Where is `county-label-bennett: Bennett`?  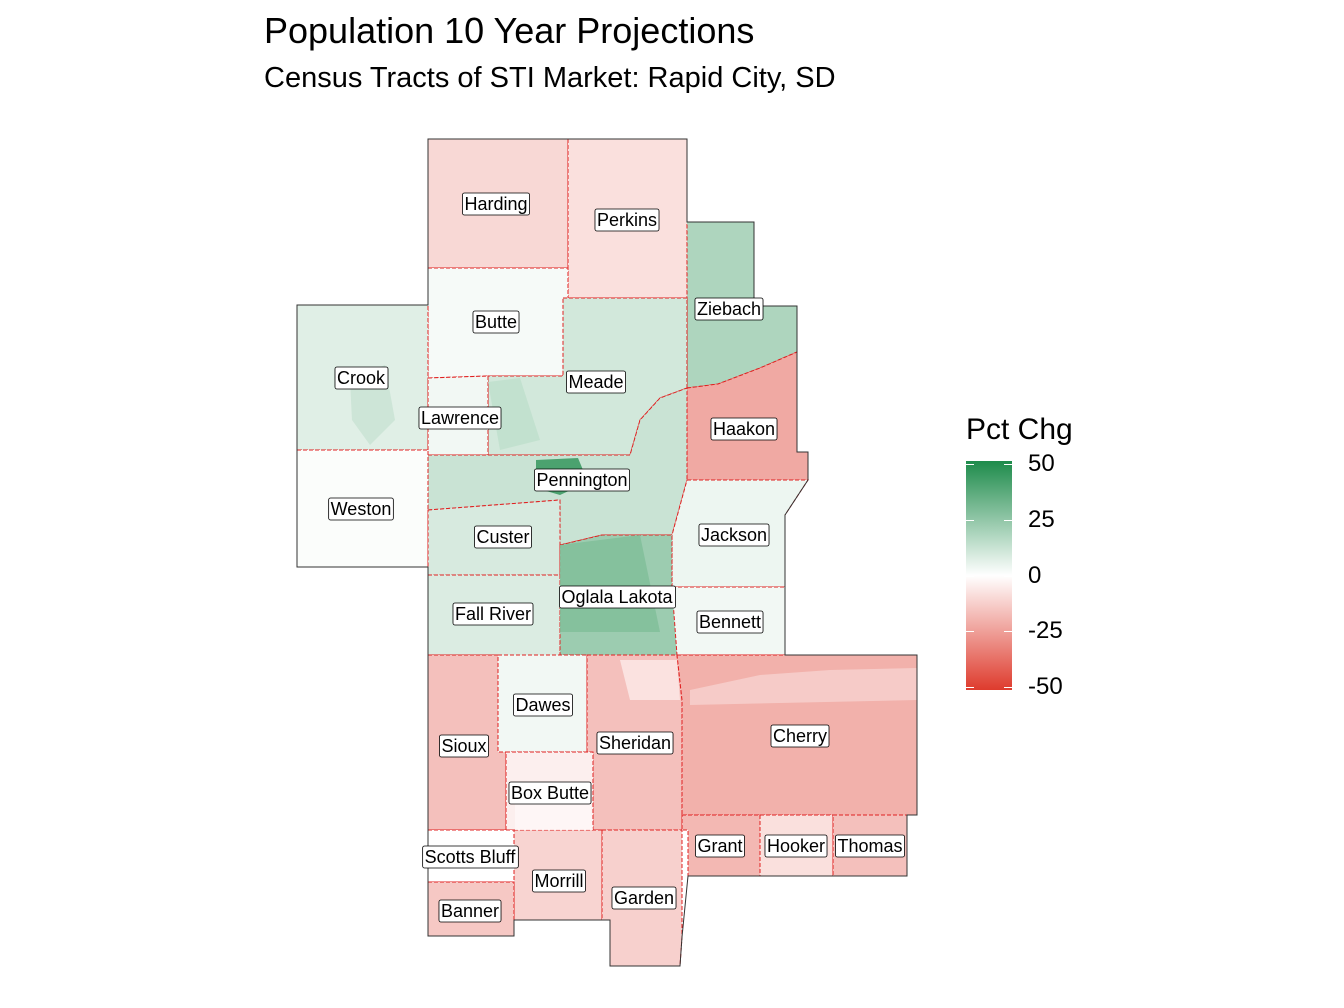
county-label-bennett: Bennett is located at coordinates (730, 622).